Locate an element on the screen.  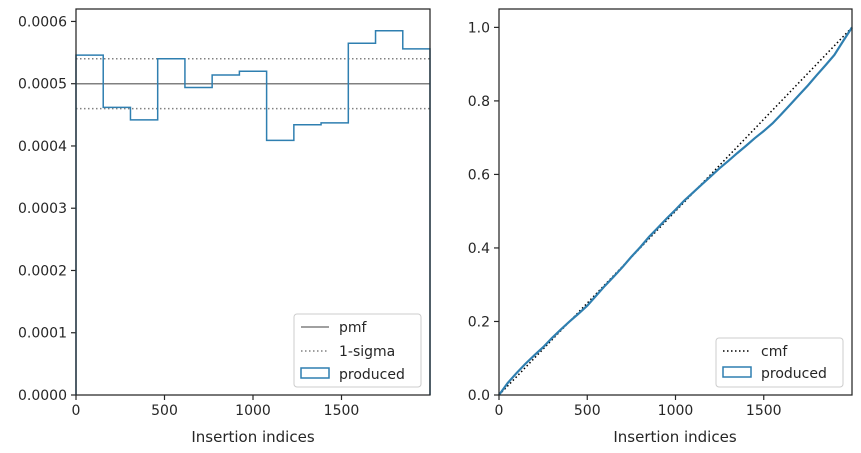
right-x-axis-label: Insertion indices is located at coordinates (674, 437).